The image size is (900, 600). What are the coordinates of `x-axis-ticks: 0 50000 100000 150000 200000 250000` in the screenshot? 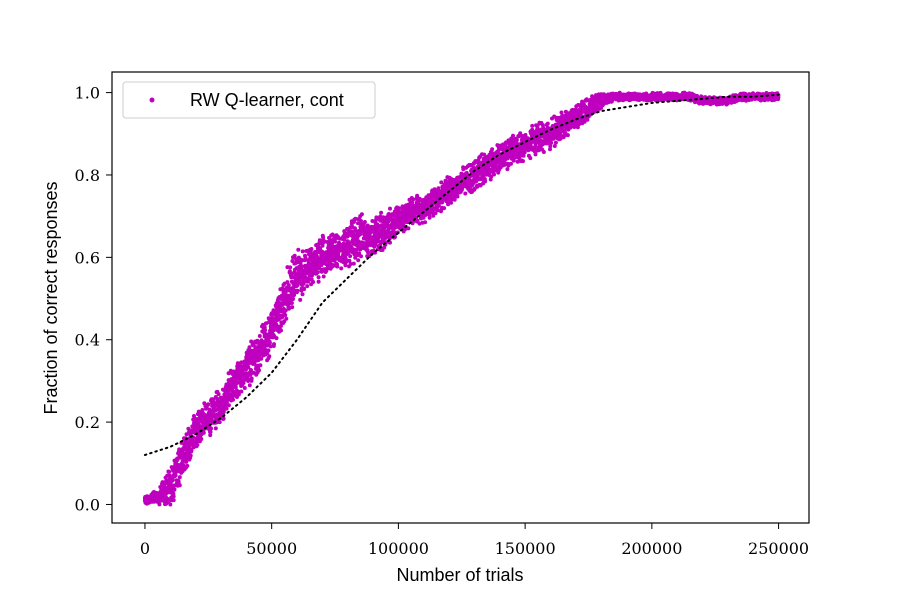 It's located at (474, 540).